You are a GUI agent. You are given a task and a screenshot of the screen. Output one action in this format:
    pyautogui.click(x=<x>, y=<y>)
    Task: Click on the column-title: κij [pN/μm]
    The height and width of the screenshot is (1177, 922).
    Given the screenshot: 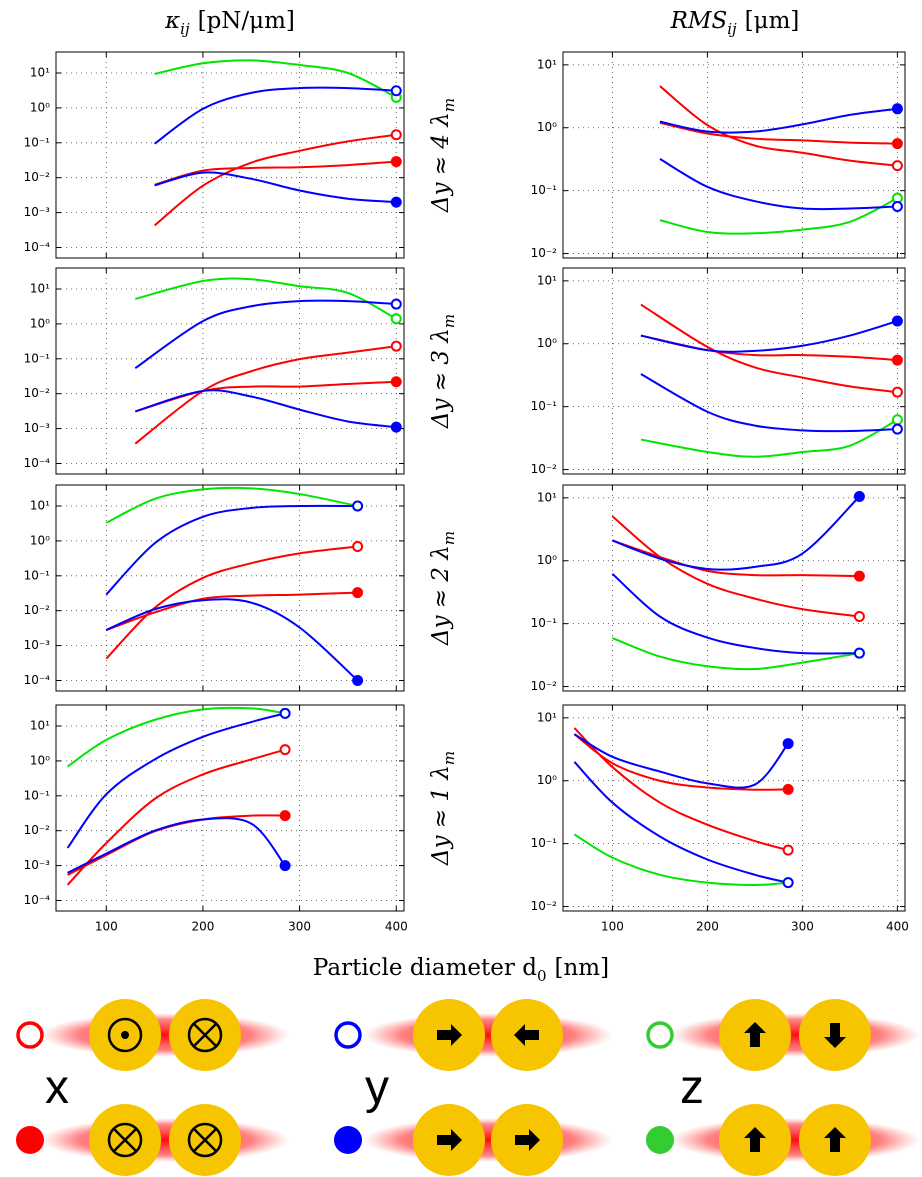 What is the action you would take?
    pyautogui.click(x=229, y=23)
    